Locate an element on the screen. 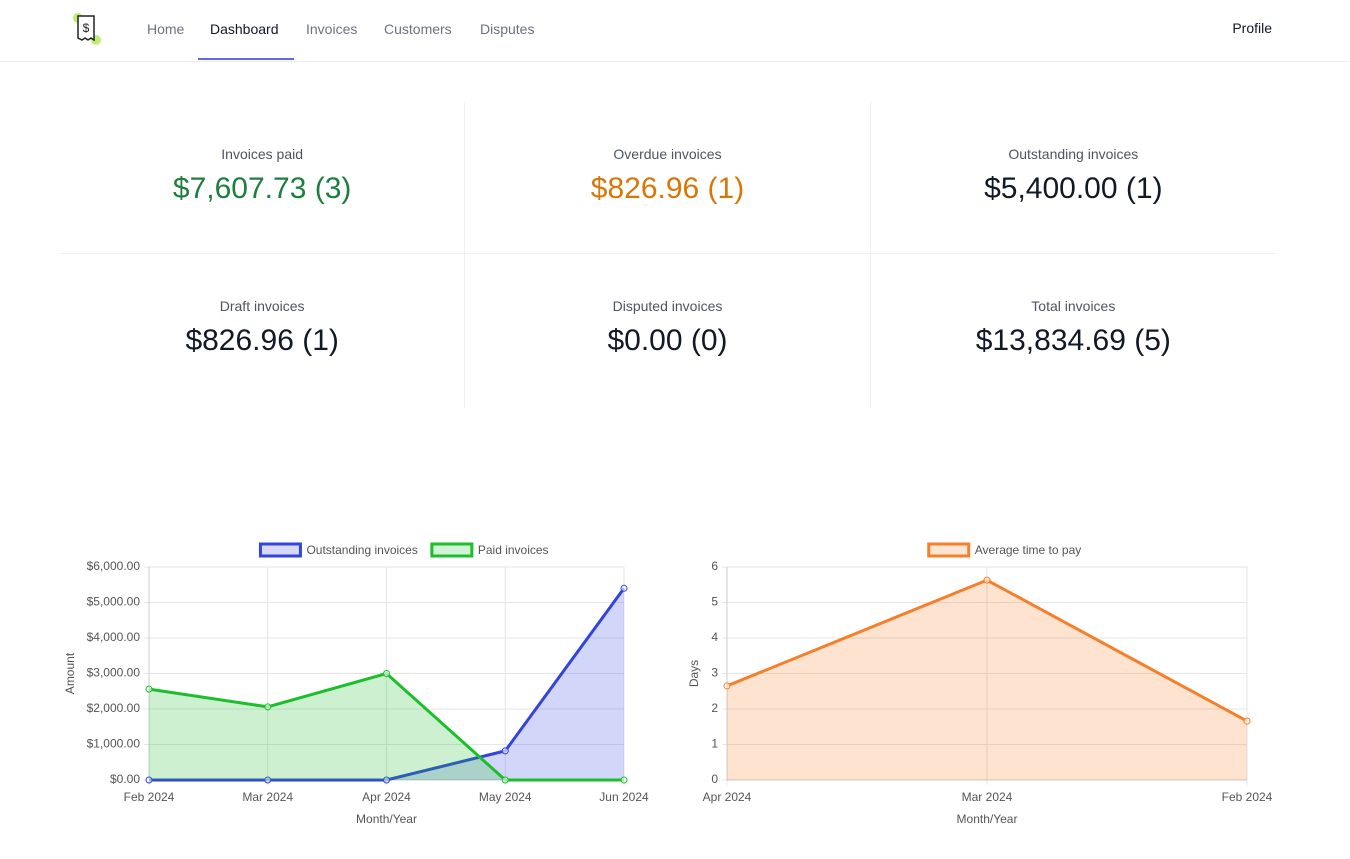 This screenshot has width=1350, height=859. y-axis-label: Days is located at coordinates (694, 673).